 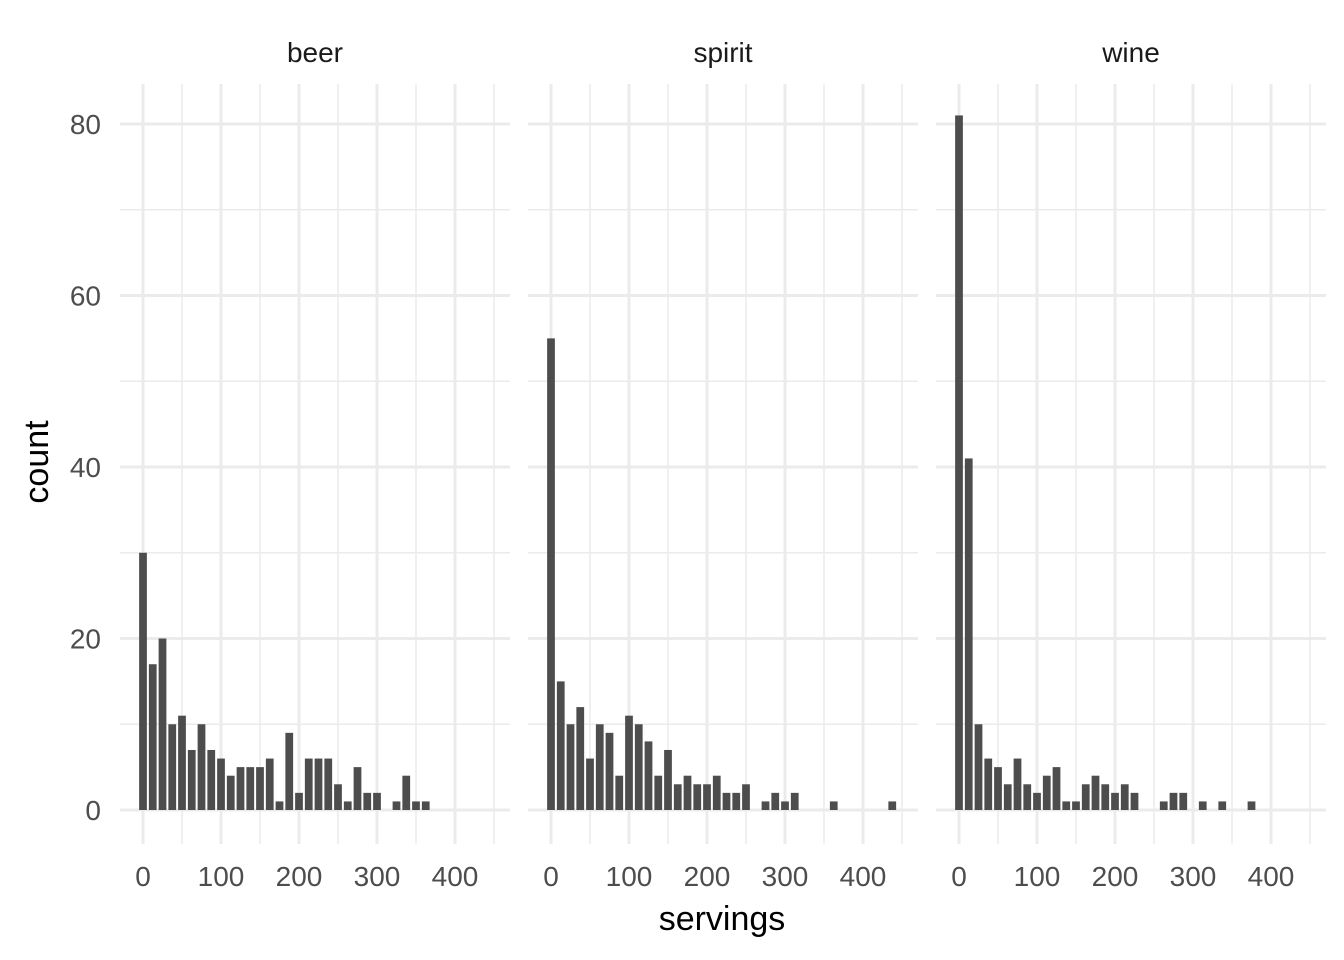 I want to click on x-axis-title: servings, so click(x=722, y=919).